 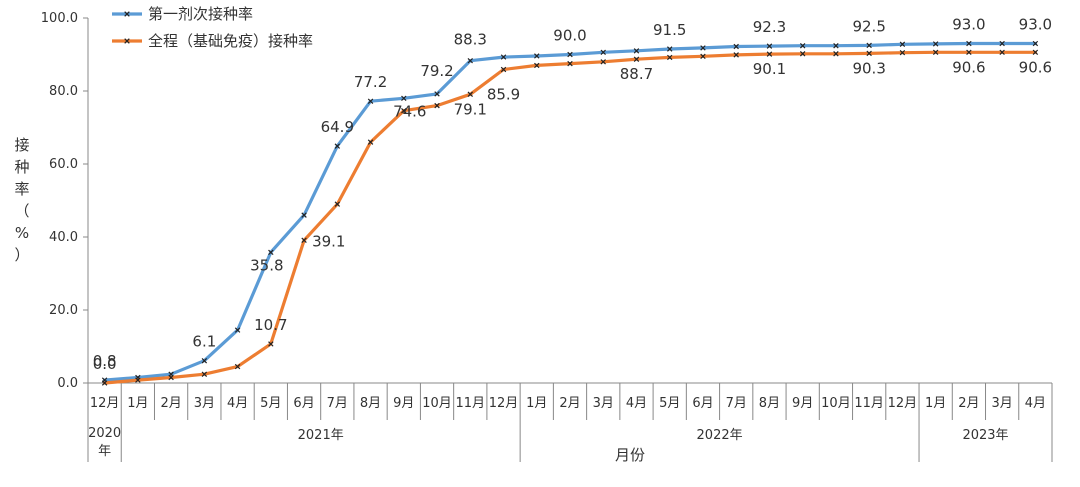 What do you see at coordinates (503, 94) in the screenshot?
I see `data-label: 85.9` at bounding box center [503, 94].